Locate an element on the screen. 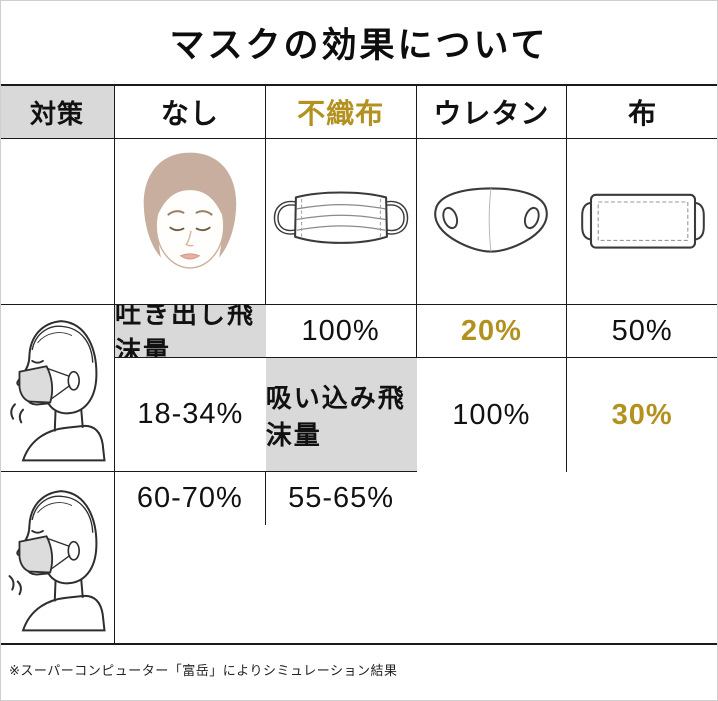  mask-image-urethane is located at coordinates (492, 222).